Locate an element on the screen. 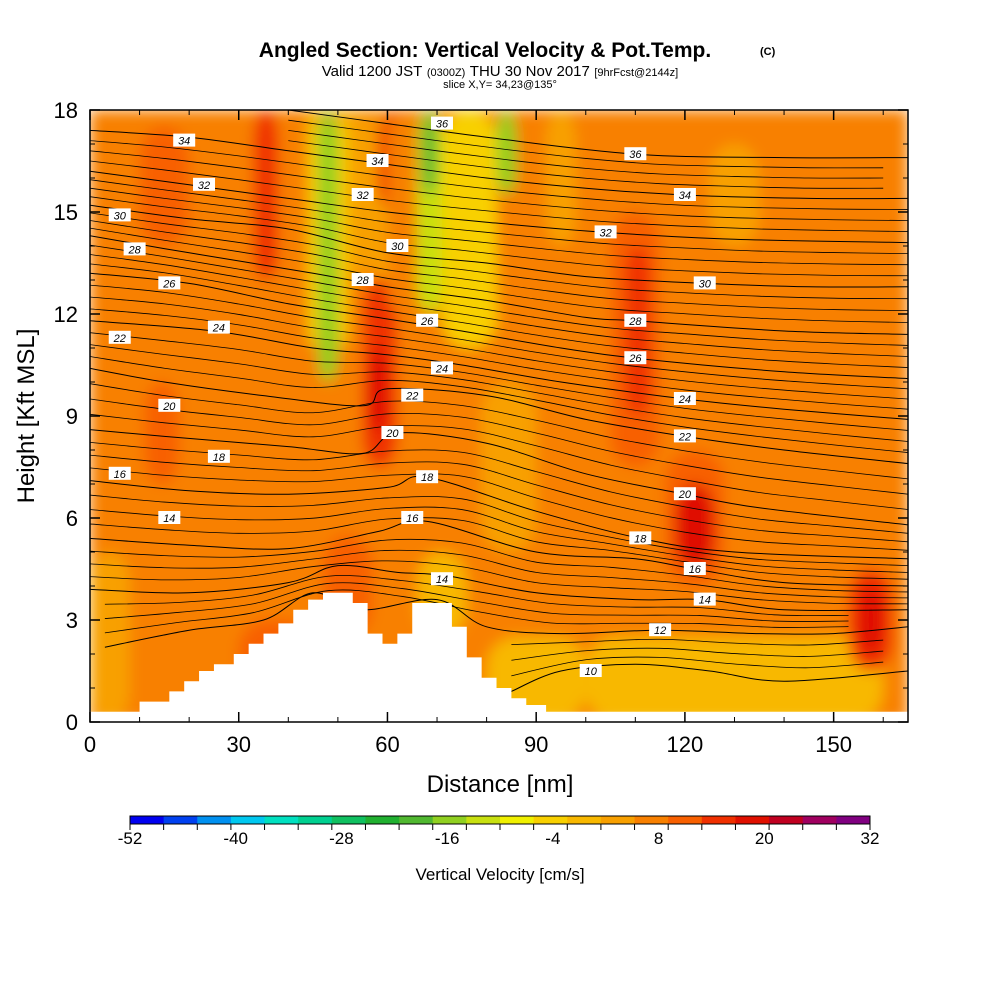 The image size is (1000, 1000). contour-label-text: 30 is located at coordinates (705, 284).